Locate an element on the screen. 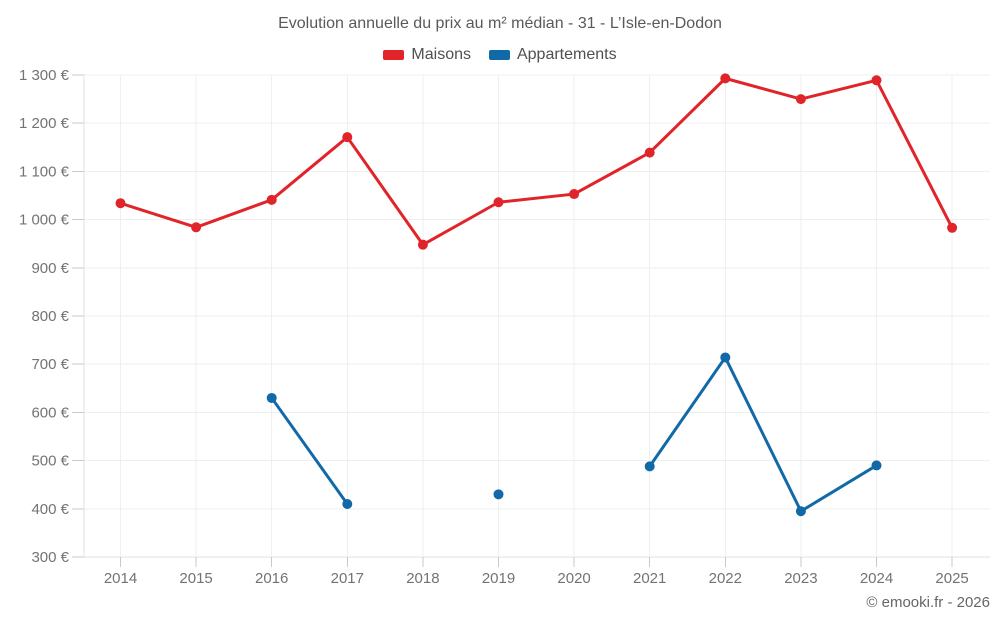 The image size is (1000, 625). appartements-swatch-icon is located at coordinates (499, 55).